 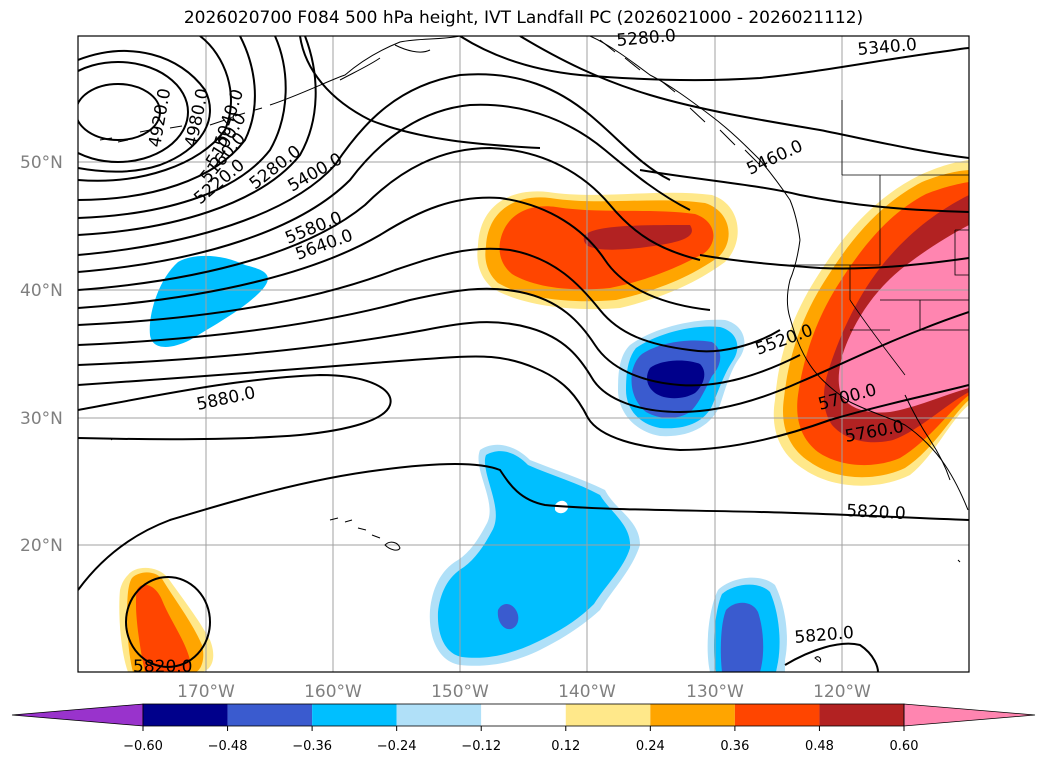 What do you see at coordinates (871, 323) in the screenshot?
I see `ivt-positive-west-coast` at bounding box center [871, 323].